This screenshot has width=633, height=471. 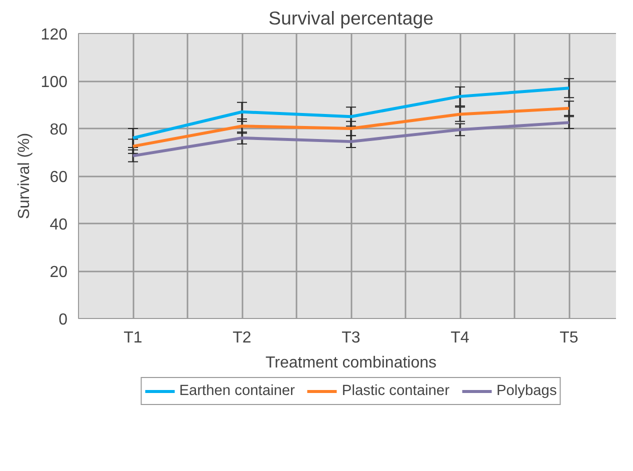 I want to click on y-tick-label: 40, so click(x=59, y=225).